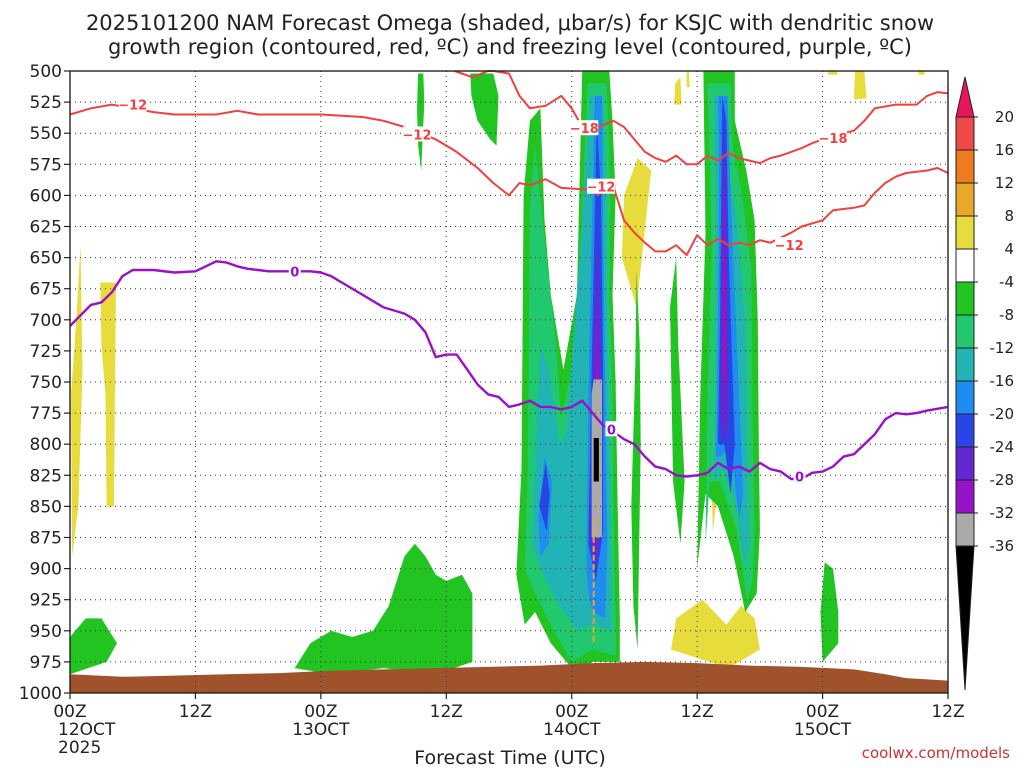 The width and height of the screenshot is (1024, 768). I want to click on terrain-fill, so click(509, 677).